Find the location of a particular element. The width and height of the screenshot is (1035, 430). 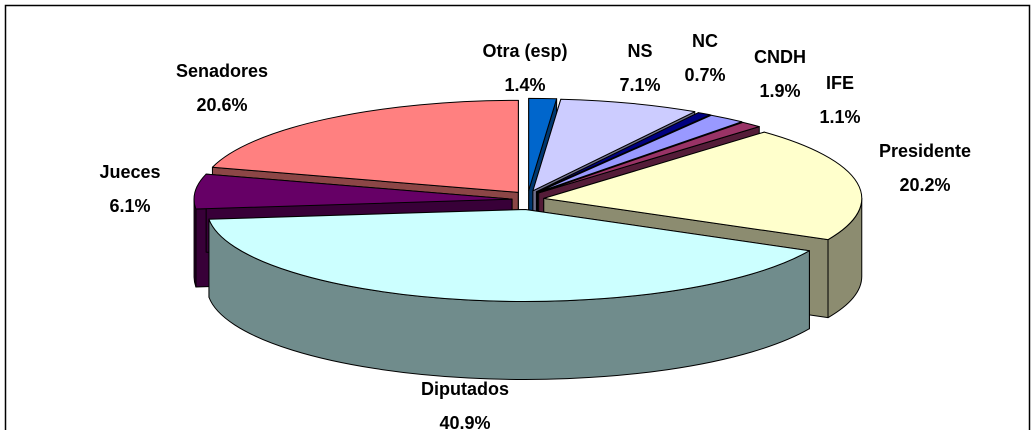

slice-value-label: 20.6% is located at coordinates (221, 105).